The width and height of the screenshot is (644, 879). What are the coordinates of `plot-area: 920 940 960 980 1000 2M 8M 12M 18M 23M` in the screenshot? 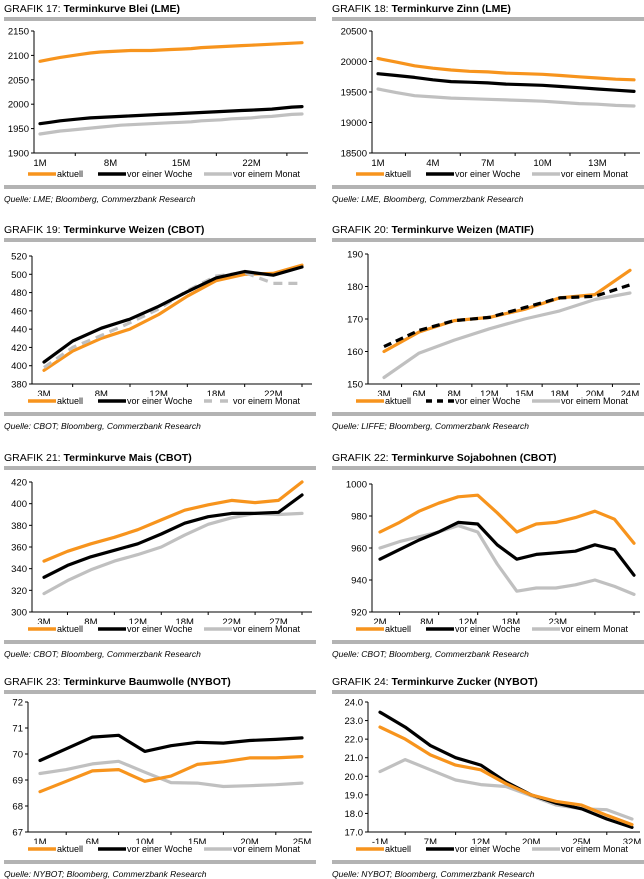 It's located at (493, 552).